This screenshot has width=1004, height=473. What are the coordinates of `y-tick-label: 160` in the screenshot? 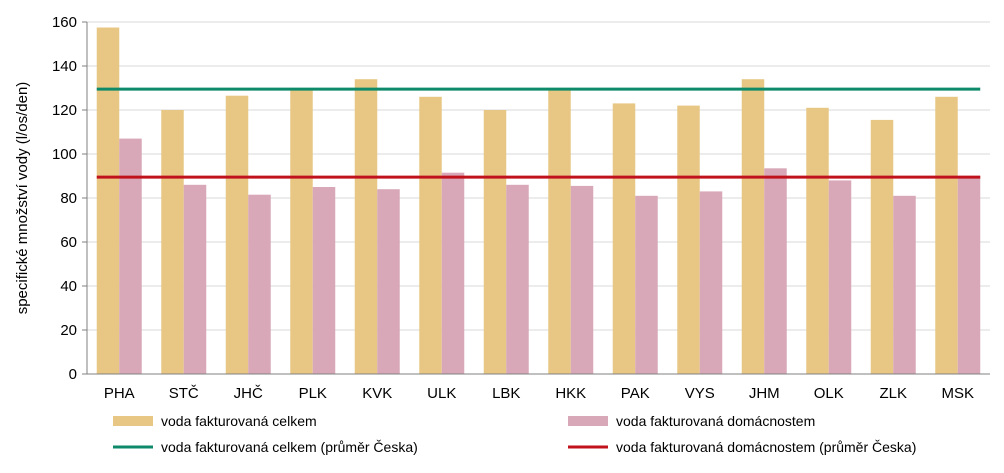 It's located at (64, 22).